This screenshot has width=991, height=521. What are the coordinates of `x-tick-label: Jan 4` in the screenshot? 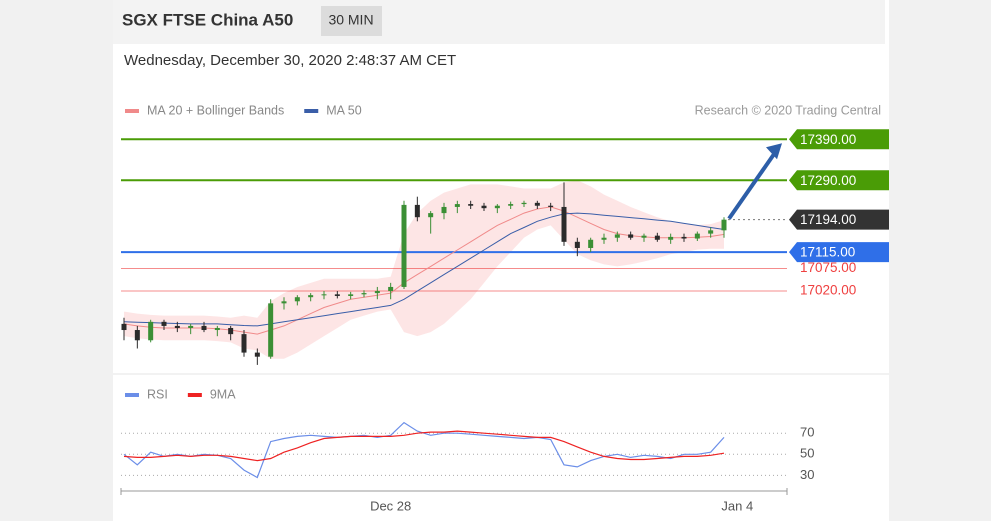 It's located at (737, 505).